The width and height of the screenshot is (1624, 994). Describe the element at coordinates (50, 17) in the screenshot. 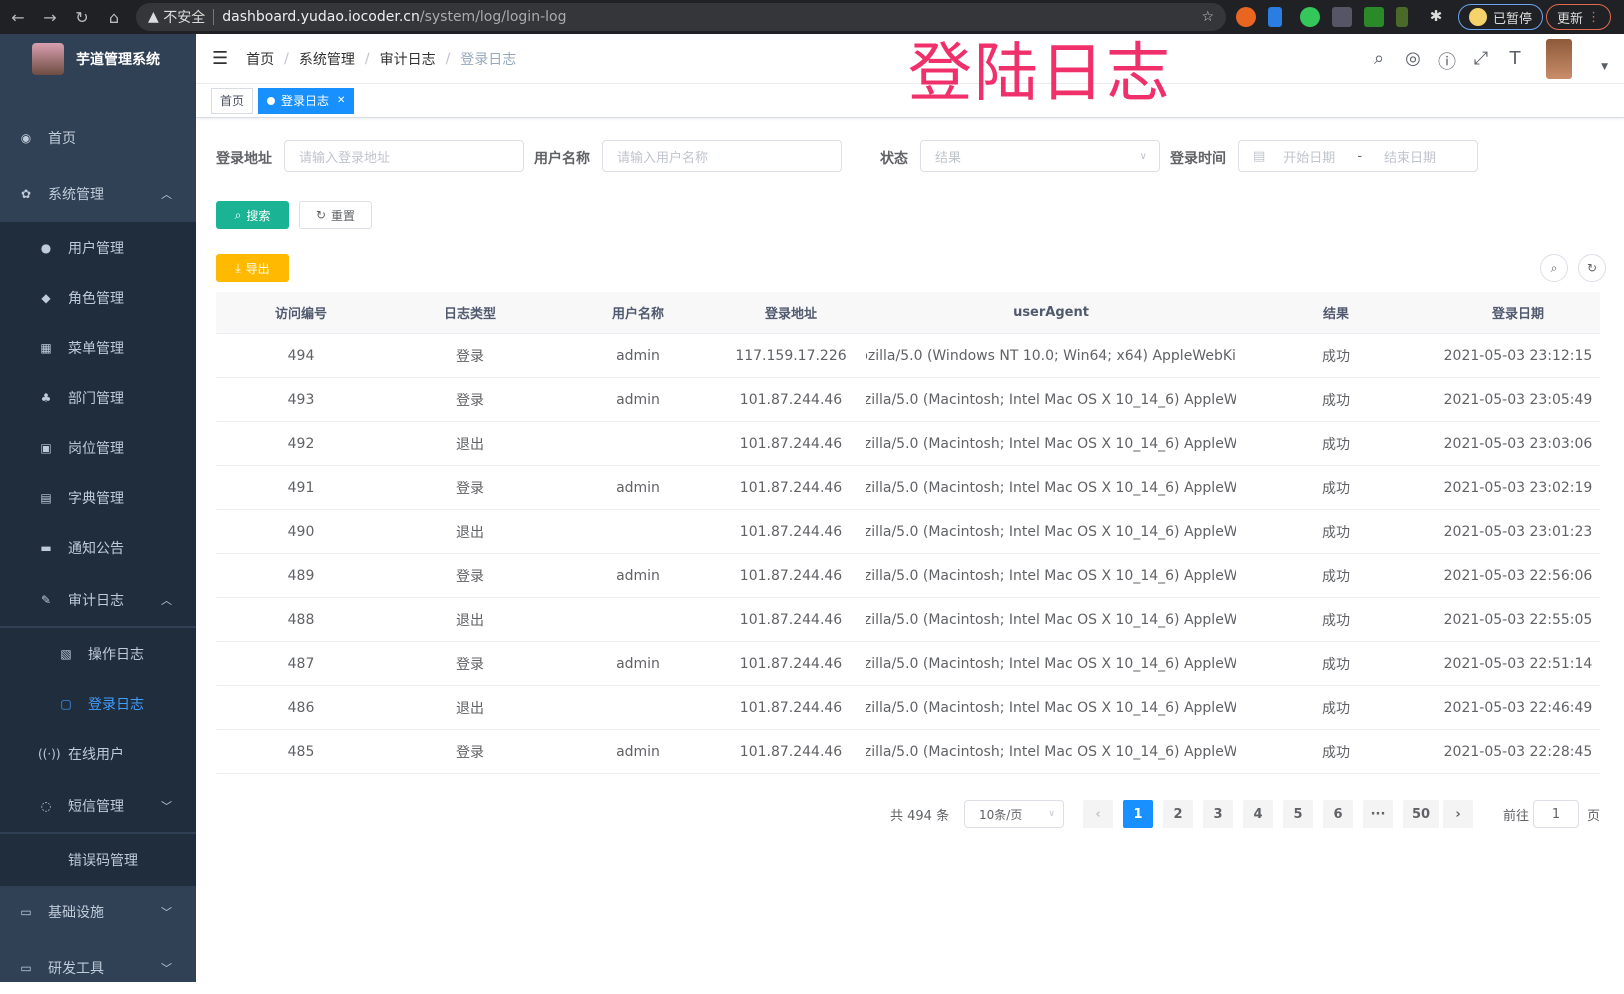

I see `forward-icon: →` at that location.